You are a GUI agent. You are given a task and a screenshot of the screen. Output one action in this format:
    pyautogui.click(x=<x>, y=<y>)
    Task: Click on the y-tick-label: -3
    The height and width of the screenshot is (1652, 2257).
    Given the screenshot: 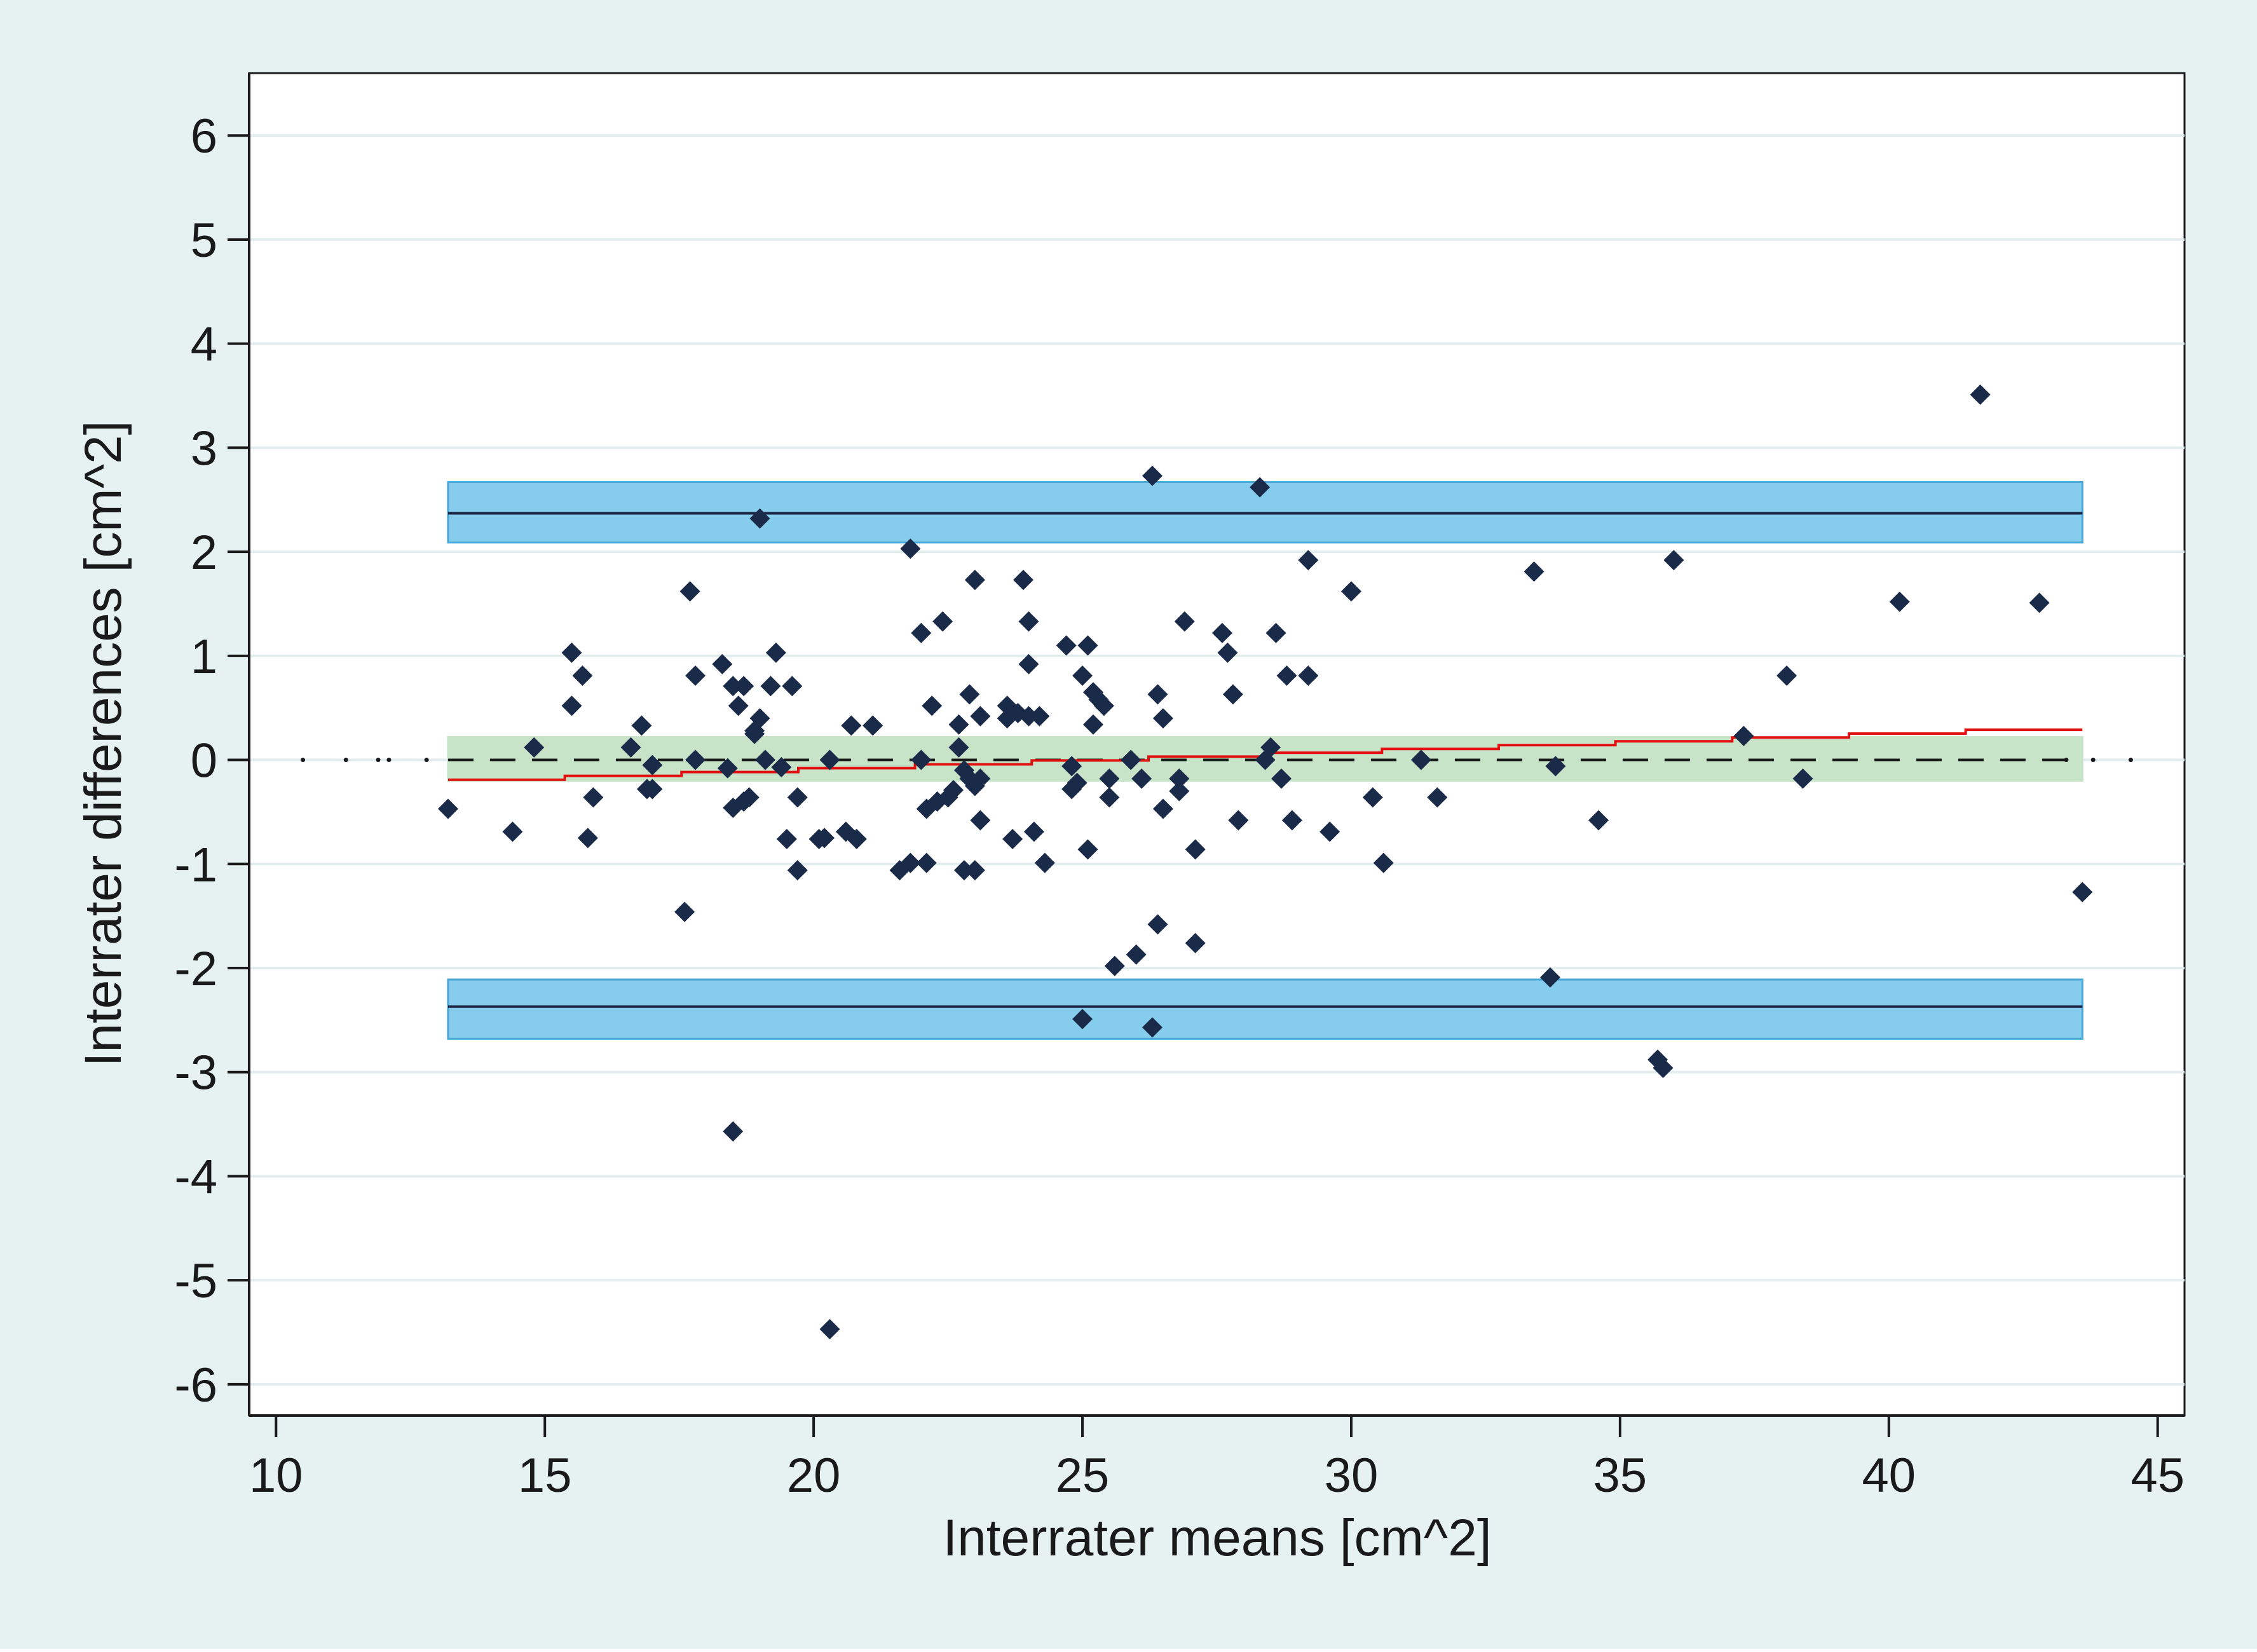 What is the action you would take?
    pyautogui.click(x=195, y=1073)
    